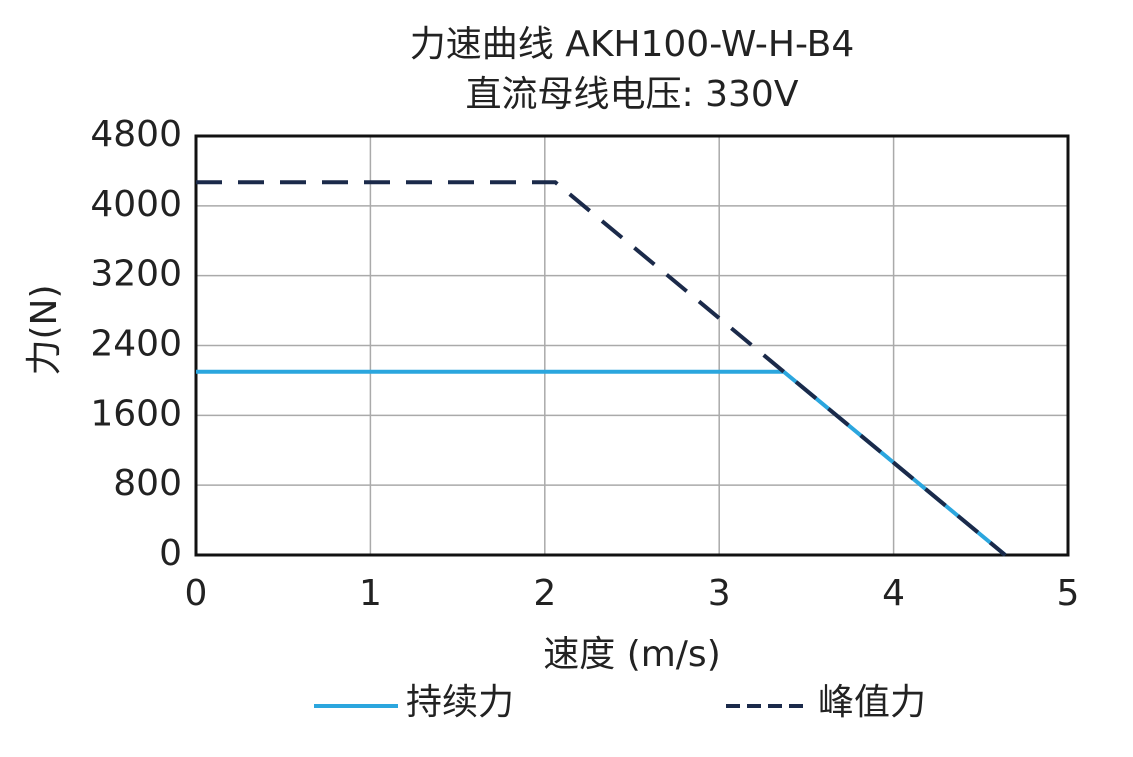 The height and width of the screenshot is (757, 1133). What do you see at coordinates (136, 344) in the screenshot?
I see `y-tick-label: 2400` at bounding box center [136, 344].